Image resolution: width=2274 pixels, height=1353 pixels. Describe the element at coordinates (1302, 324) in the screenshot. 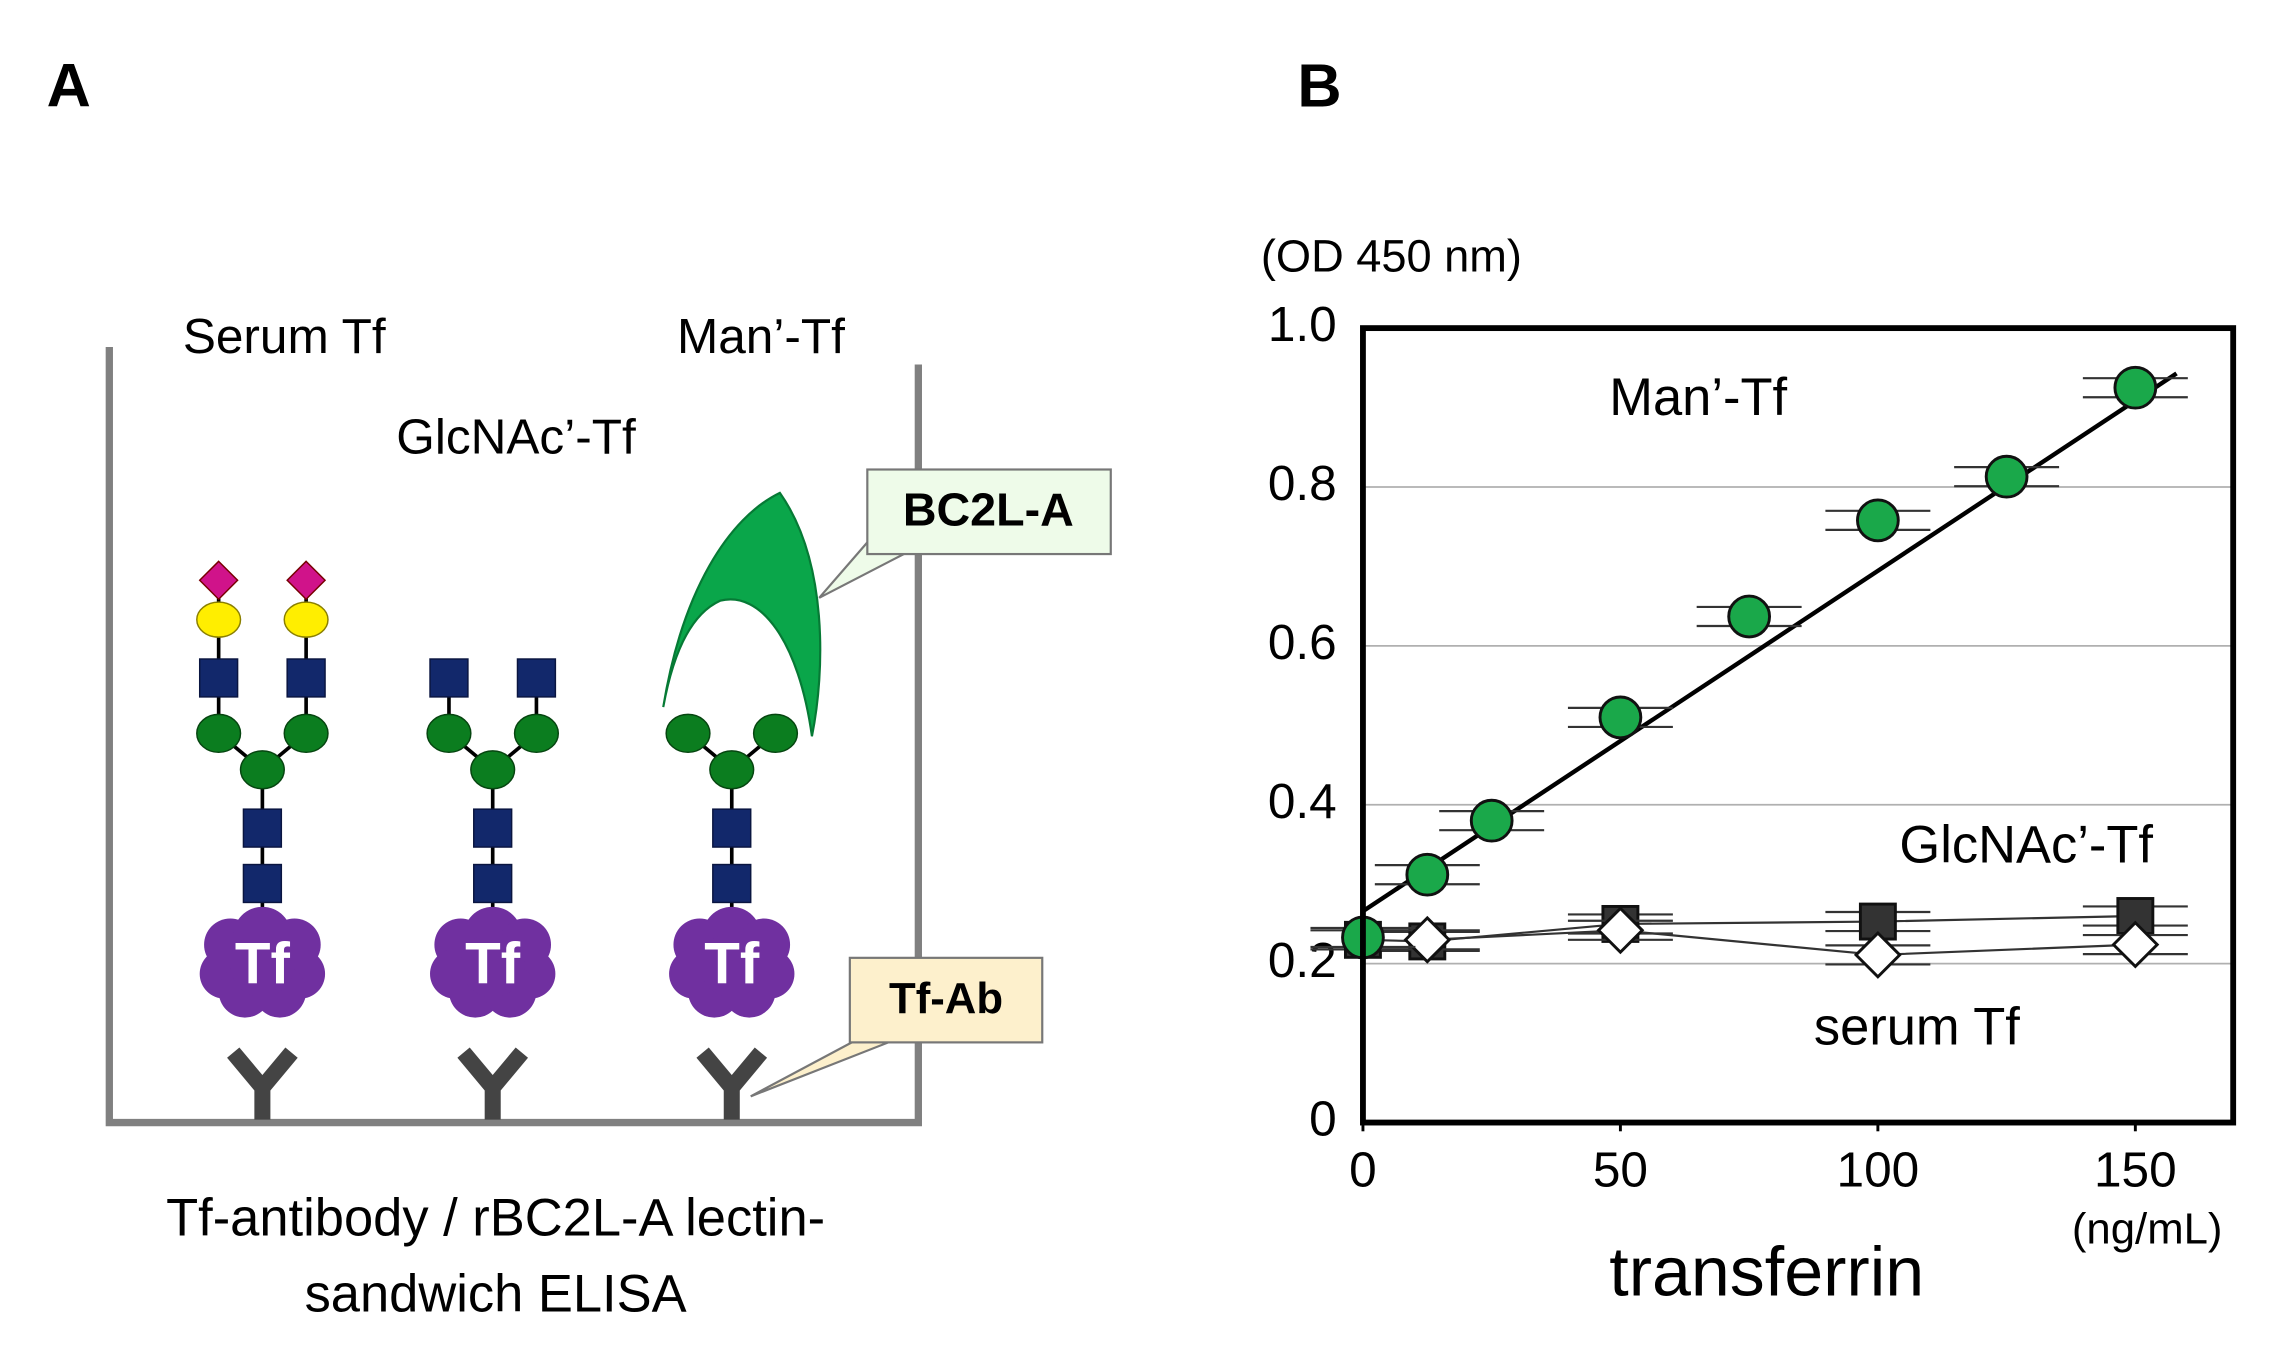

I see `y-tick-label: 1.0` at that location.